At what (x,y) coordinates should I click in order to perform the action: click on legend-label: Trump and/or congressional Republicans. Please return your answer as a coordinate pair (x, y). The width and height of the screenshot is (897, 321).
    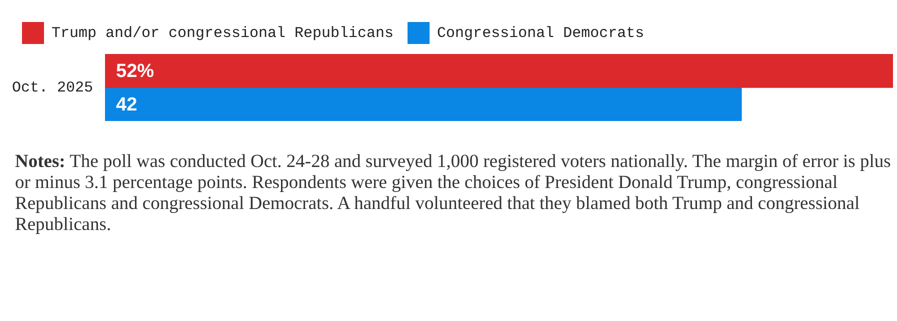
    Looking at the image, I should click on (223, 33).